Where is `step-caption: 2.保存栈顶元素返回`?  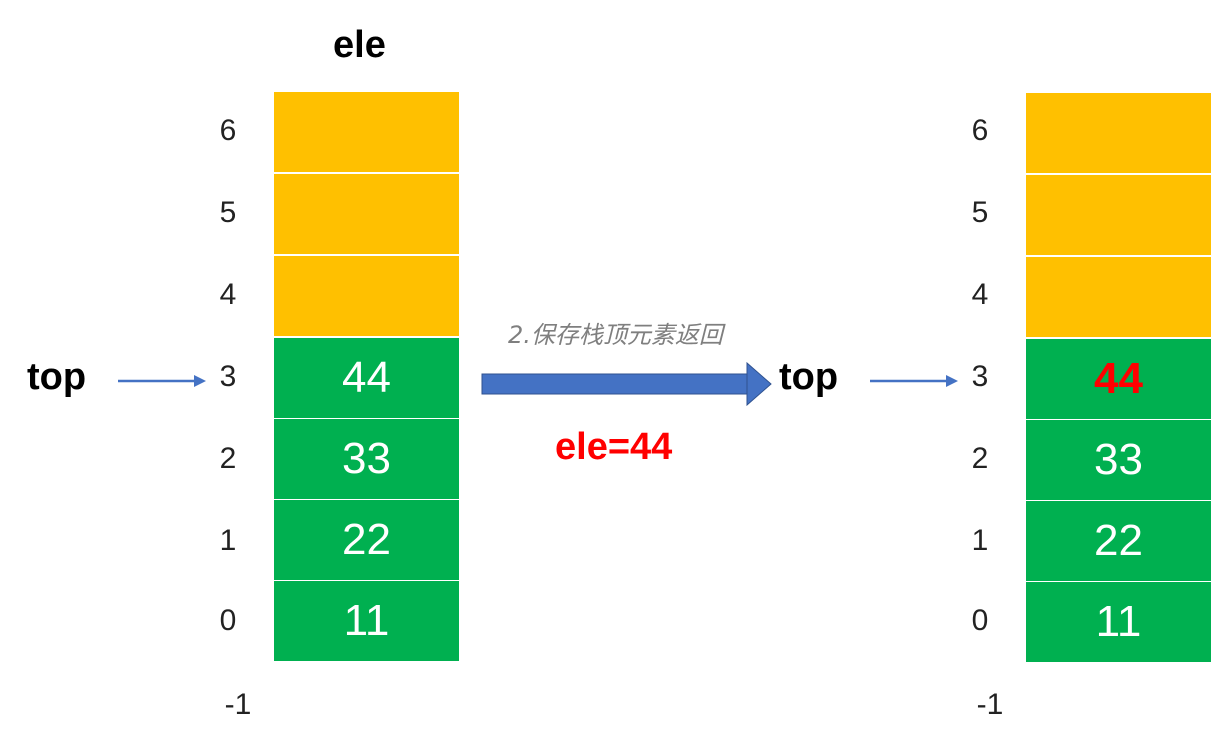 step-caption: 2.保存栈顶元素返回 is located at coordinates (615, 335).